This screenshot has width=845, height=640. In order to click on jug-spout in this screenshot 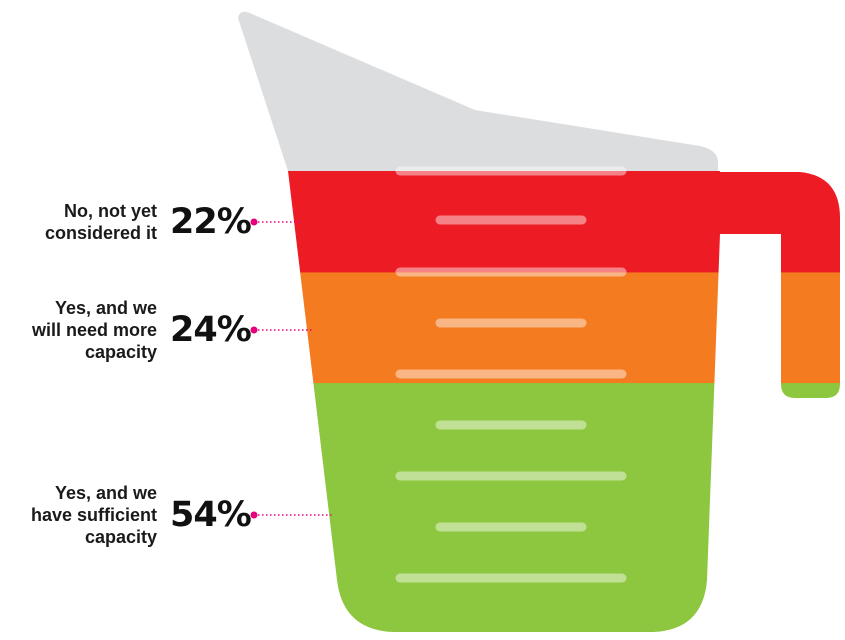, I will do `click(478, 91)`.